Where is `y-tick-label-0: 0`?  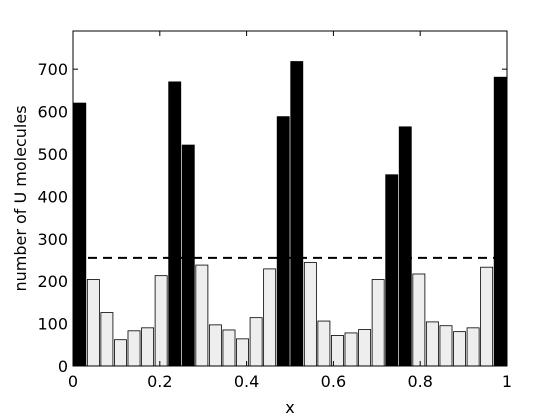
y-tick-label-0: 0 is located at coordinates (63, 366).